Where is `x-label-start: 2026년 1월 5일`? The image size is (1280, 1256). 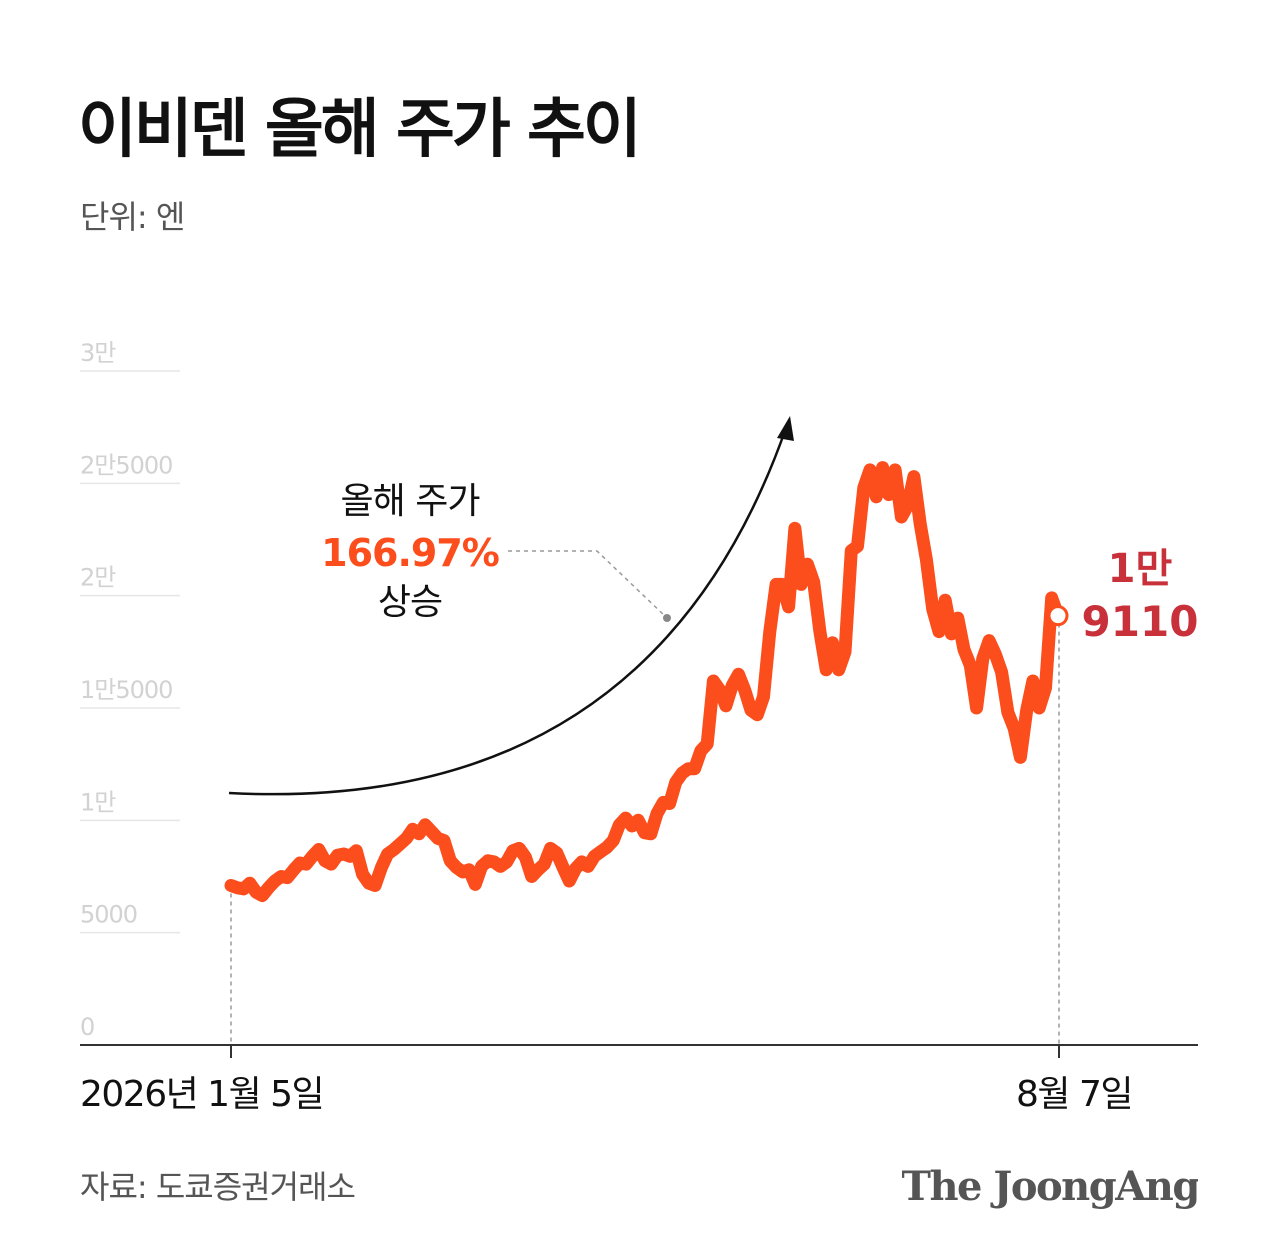 x-label-start: 2026년 1월 5일 is located at coordinates (201, 1094).